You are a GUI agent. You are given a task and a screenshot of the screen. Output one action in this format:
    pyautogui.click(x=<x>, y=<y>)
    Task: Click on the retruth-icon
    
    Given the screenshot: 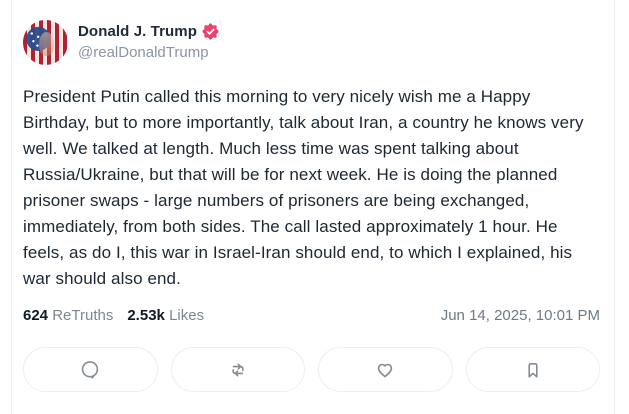 What is the action you would take?
    pyautogui.click(x=238, y=370)
    